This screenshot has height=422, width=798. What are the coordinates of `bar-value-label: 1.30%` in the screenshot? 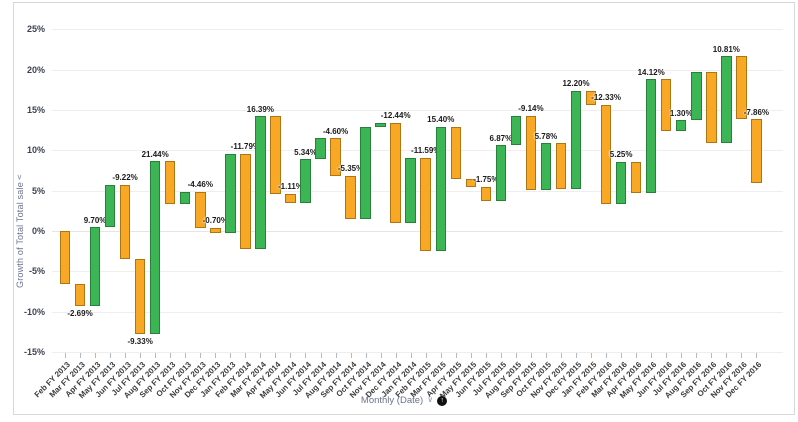 It's located at (681, 113).